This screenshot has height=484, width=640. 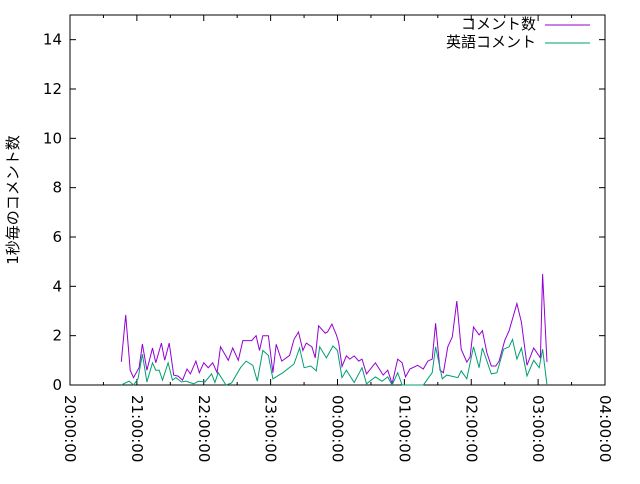 What do you see at coordinates (57, 237) in the screenshot?
I see `y-tick-label: 6` at bounding box center [57, 237].